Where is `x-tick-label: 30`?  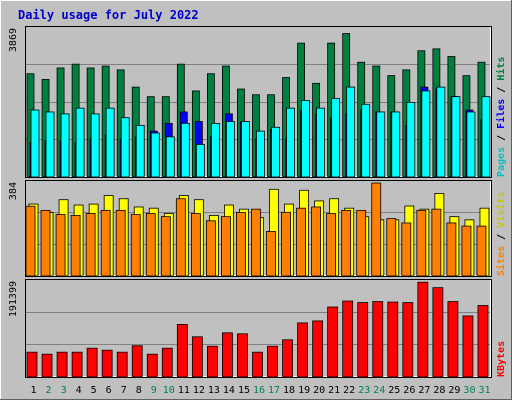 x-tick-label: 30 is located at coordinates (469, 390).